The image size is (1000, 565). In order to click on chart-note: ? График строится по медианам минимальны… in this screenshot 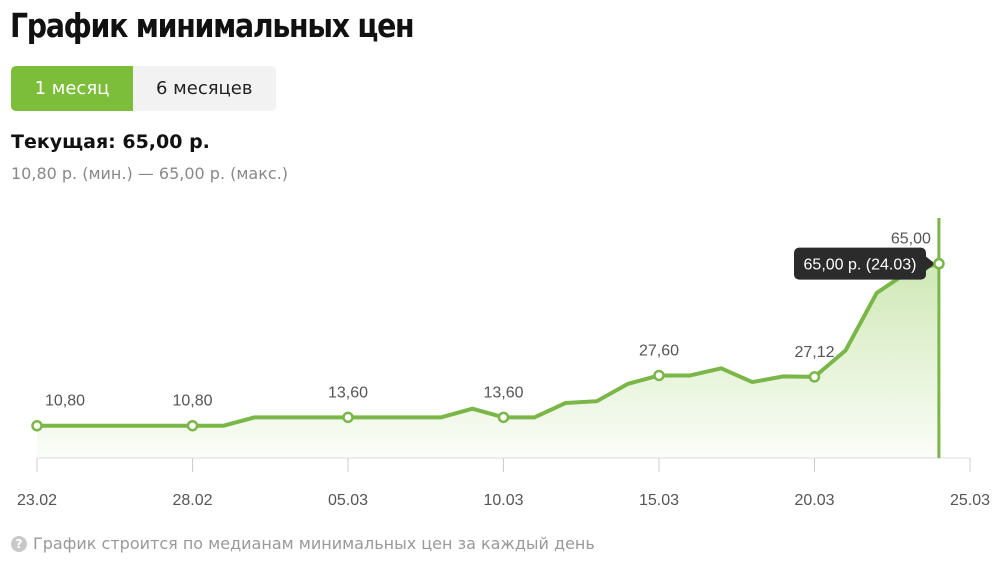, I will do `click(303, 543)`.